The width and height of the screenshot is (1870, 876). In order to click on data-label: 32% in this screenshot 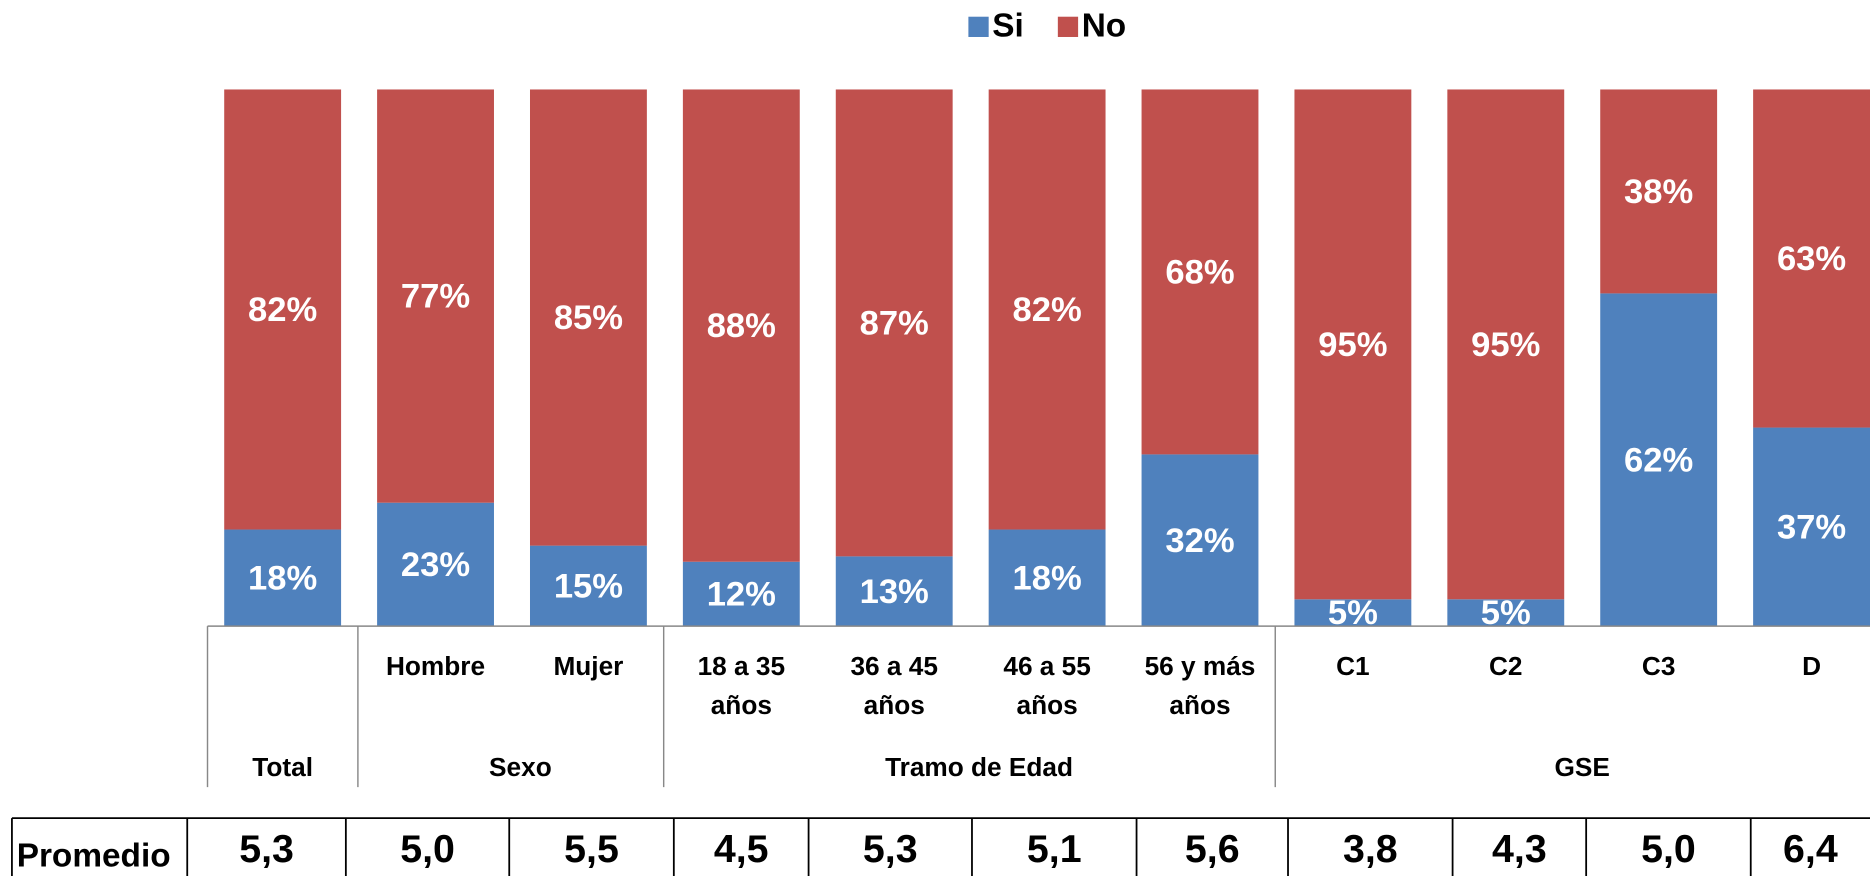, I will do `click(1199, 541)`.